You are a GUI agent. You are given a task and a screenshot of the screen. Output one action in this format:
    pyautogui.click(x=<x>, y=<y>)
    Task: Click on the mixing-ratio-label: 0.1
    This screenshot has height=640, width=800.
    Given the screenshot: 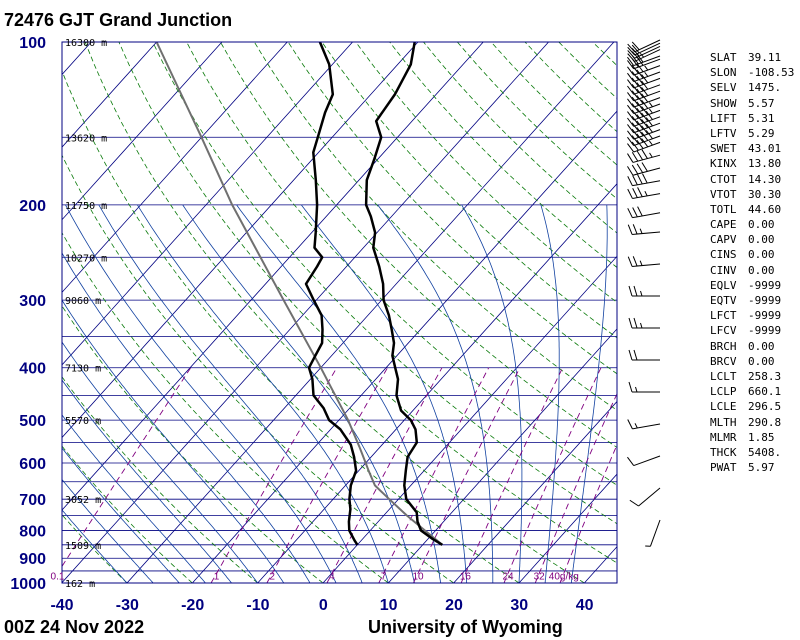 What is the action you would take?
    pyautogui.click(x=58, y=576)
    